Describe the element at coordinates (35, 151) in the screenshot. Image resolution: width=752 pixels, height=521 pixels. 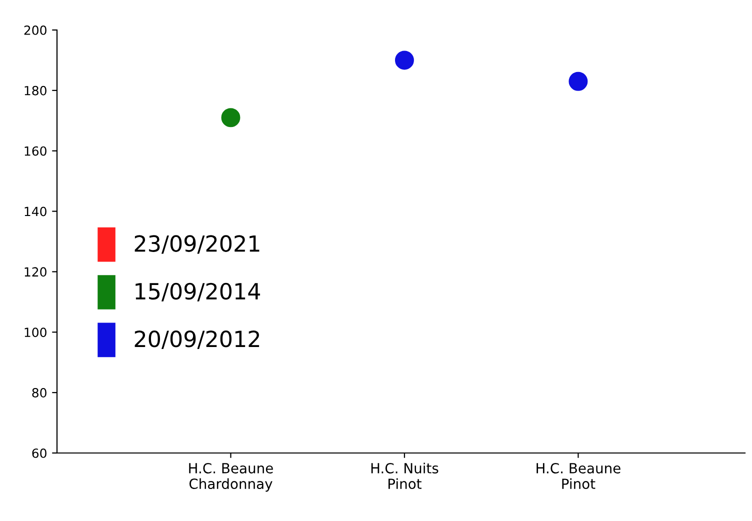
I see `y-tick-label: 160` at that location.